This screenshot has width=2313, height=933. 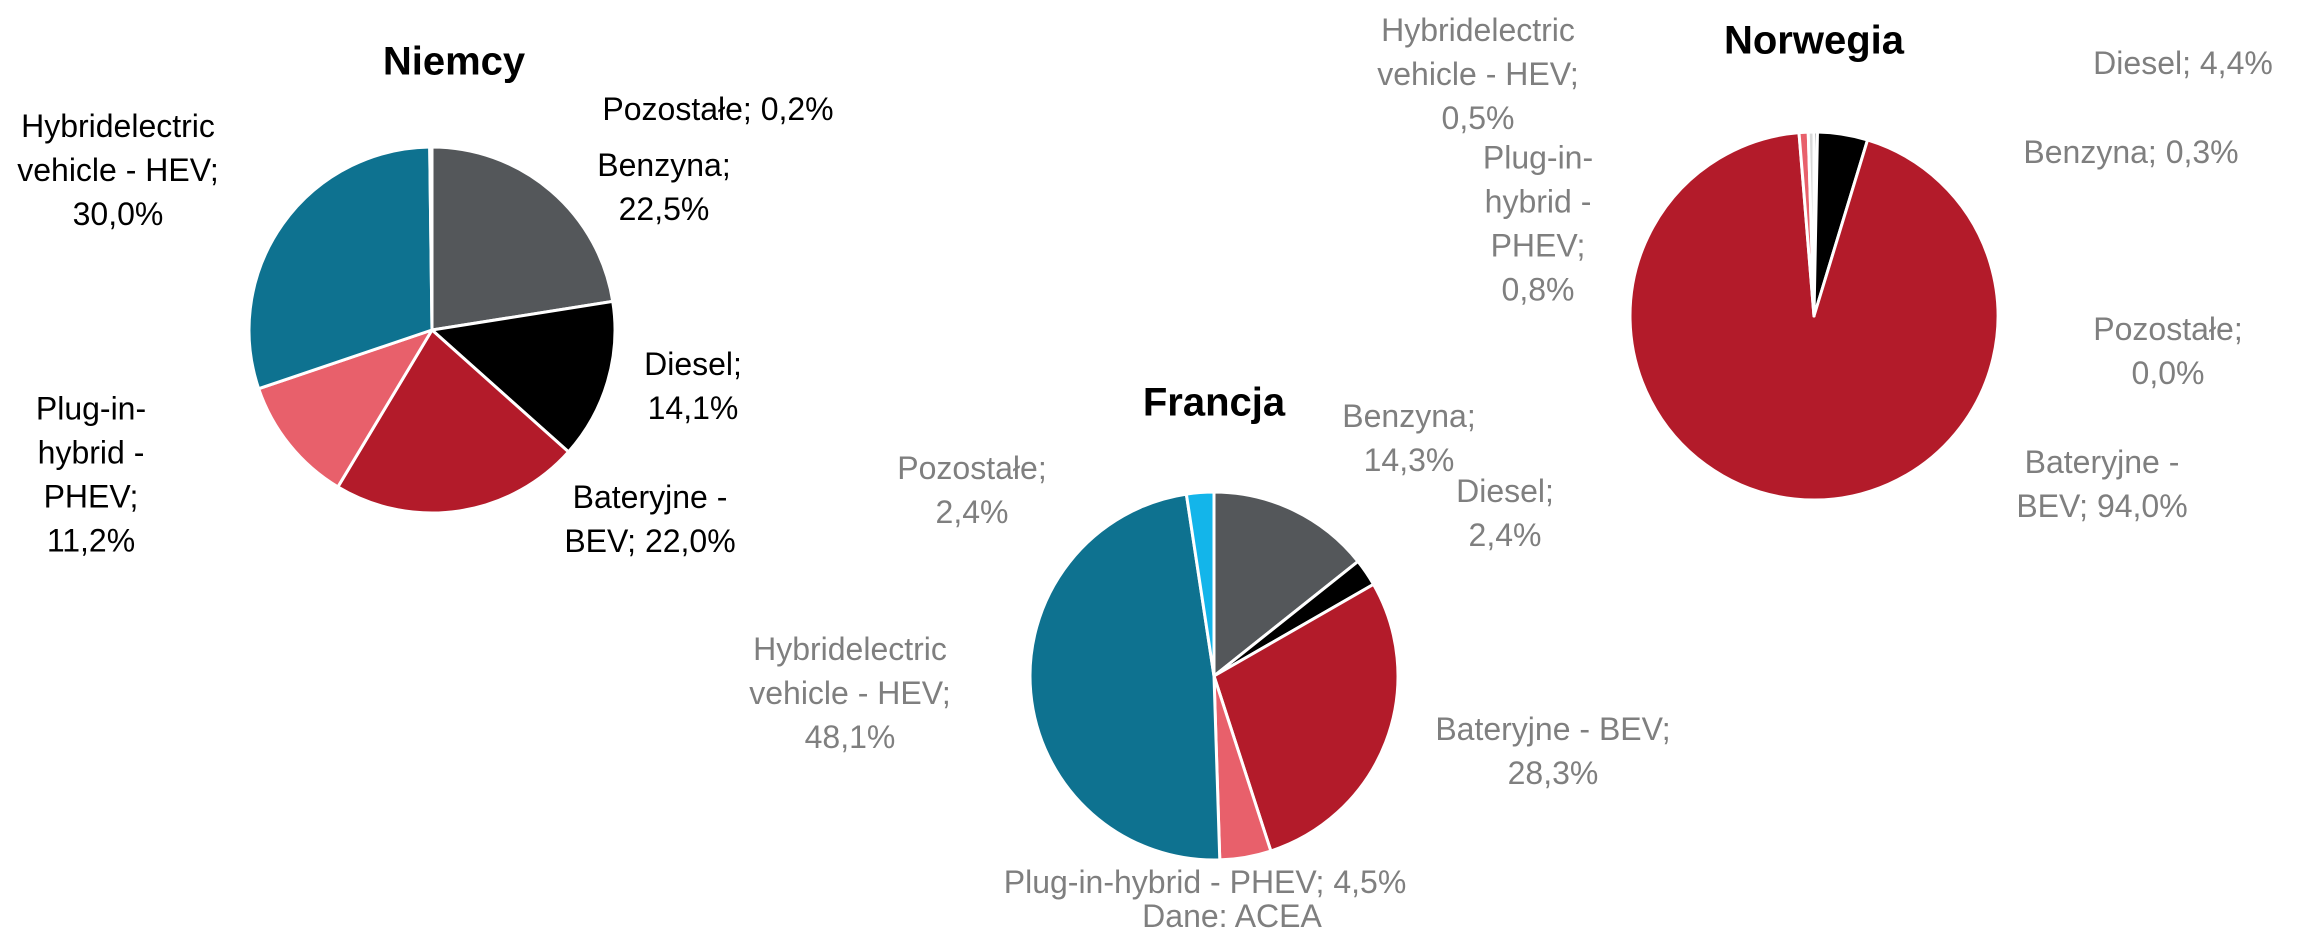 I want to click on data-label: Hybridelectric vehicle - HEV; 0,5%, so click(x=1478, y=74).